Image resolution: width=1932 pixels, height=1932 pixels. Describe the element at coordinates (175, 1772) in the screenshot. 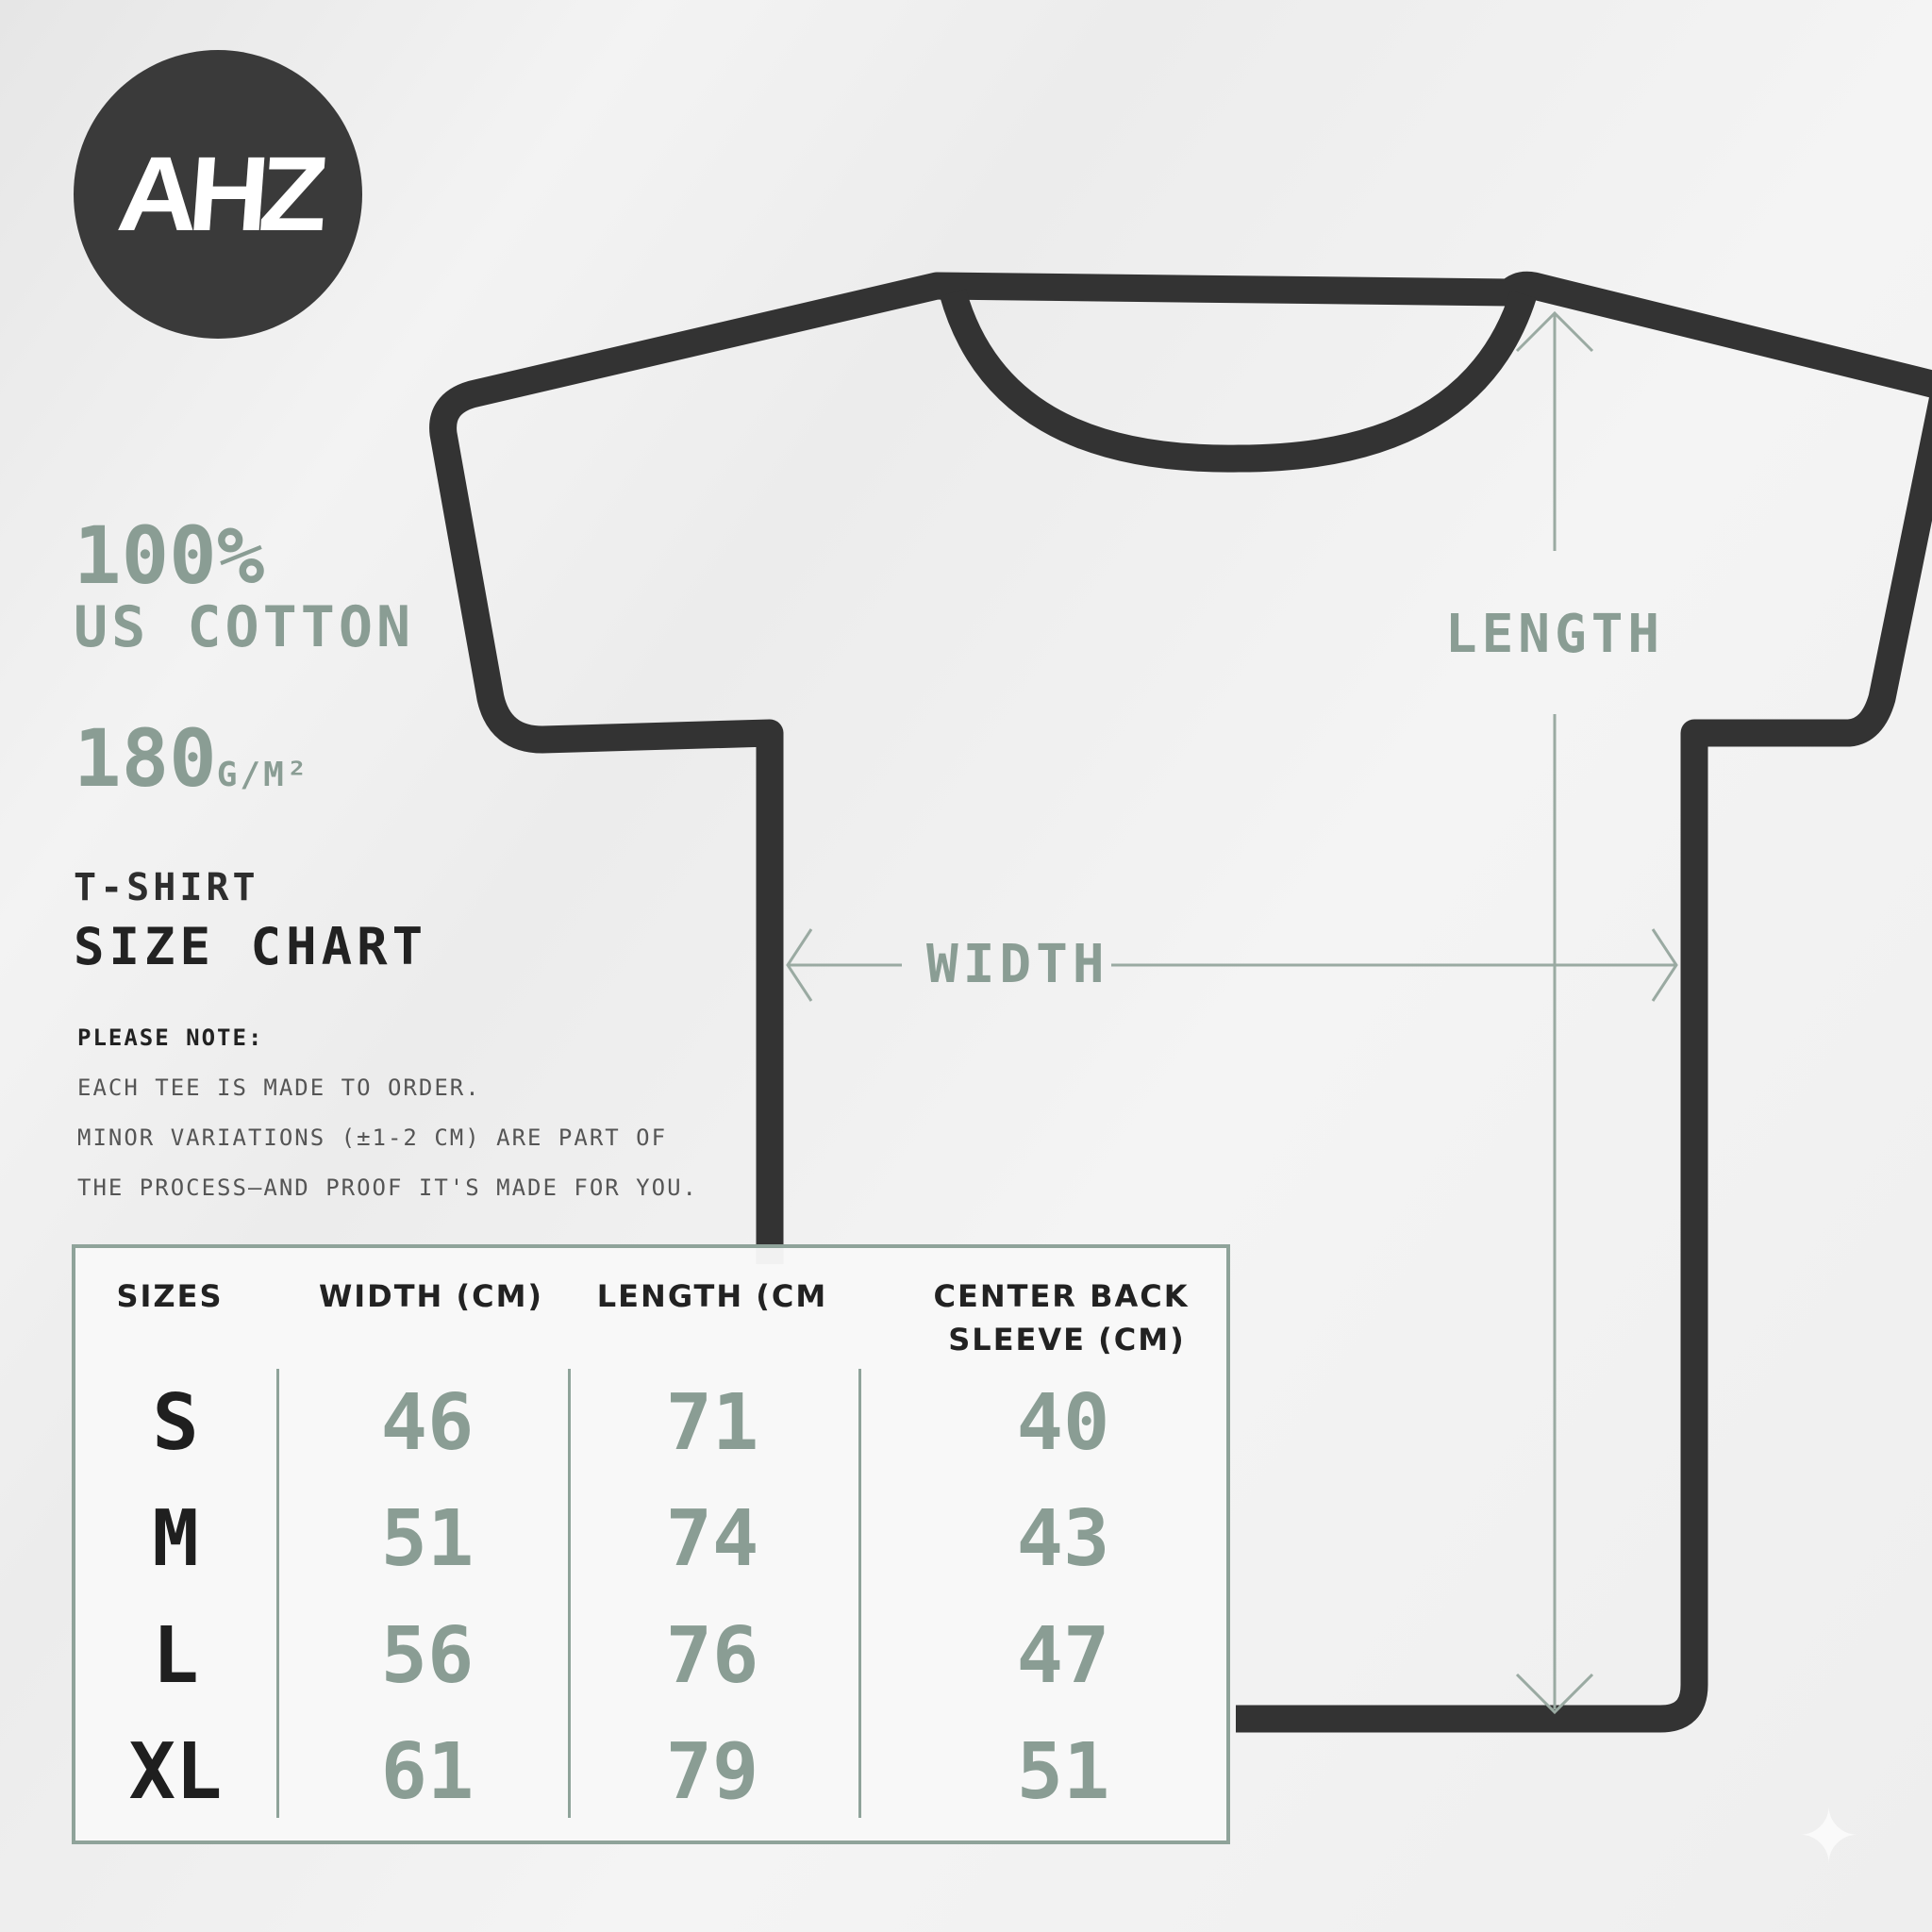

I see `size-cell: XL` at that location.